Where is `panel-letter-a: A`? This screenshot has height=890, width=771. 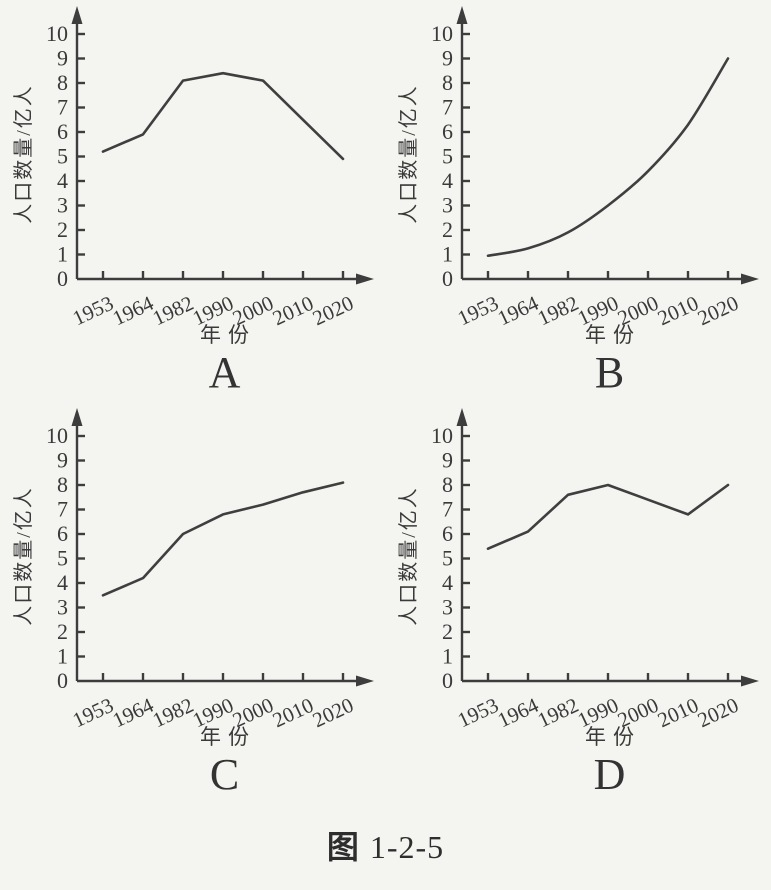 panel-letter-a: A is located at coordinates (224, 372).